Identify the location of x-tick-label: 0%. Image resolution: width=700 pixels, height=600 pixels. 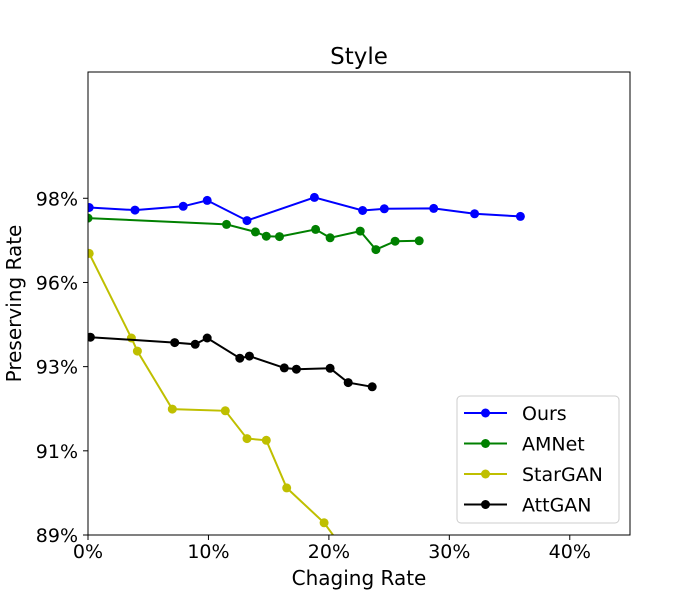
(88, 552).